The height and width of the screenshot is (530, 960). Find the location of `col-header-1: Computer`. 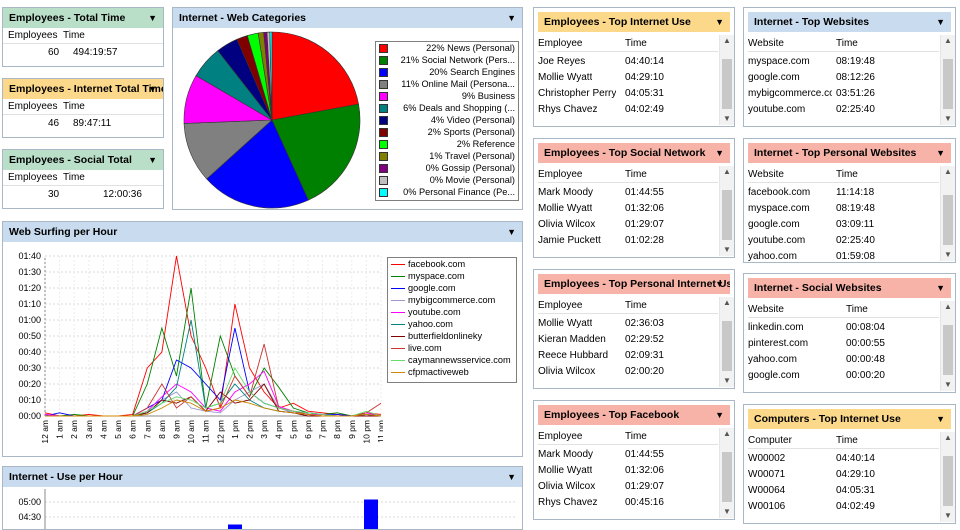

col-header-1: Computer is located at coordinates (770, 440).